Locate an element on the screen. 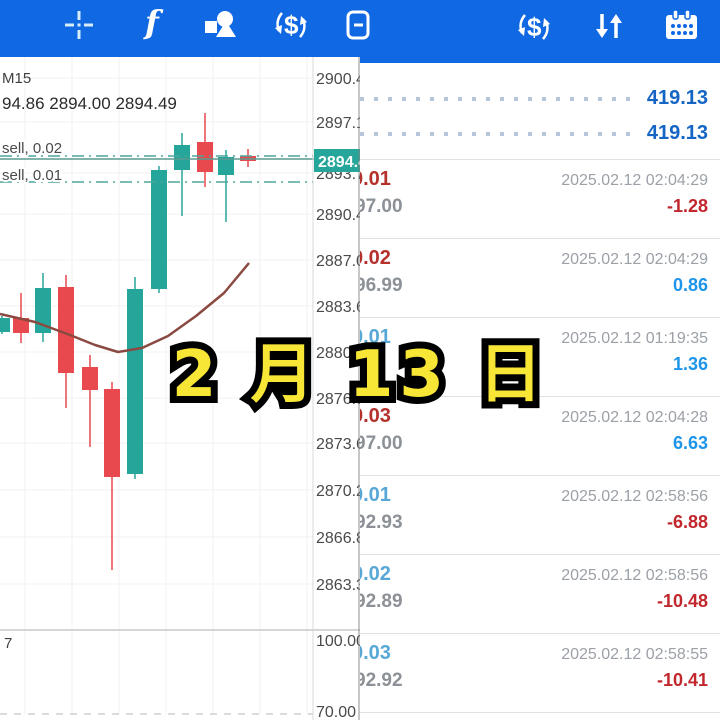  svg-text: f is located at coordinates (153, 23).